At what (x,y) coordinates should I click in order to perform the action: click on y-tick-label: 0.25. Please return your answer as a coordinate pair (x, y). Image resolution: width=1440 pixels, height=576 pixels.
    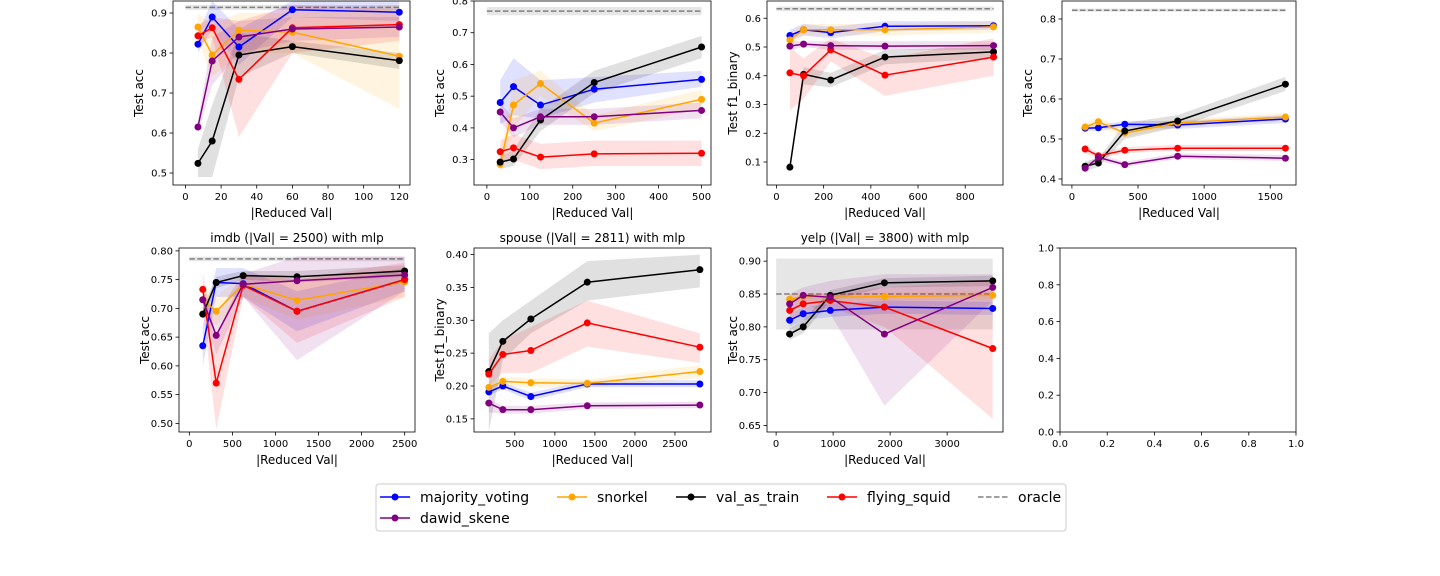
    Looking at the image, I should click on (457, 354).